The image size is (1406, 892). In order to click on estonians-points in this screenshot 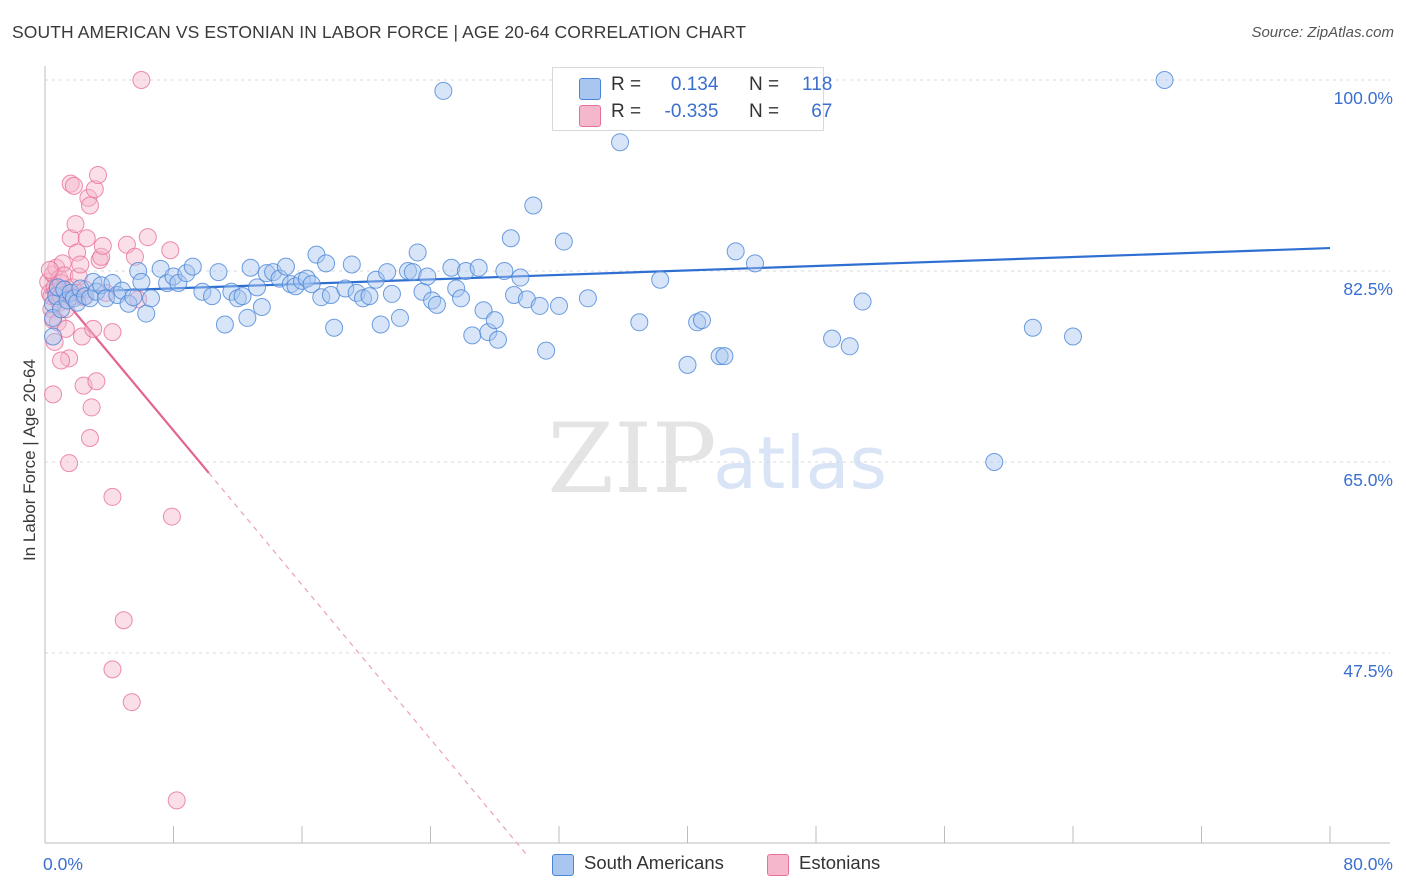, I will do `click(112, 440)`.